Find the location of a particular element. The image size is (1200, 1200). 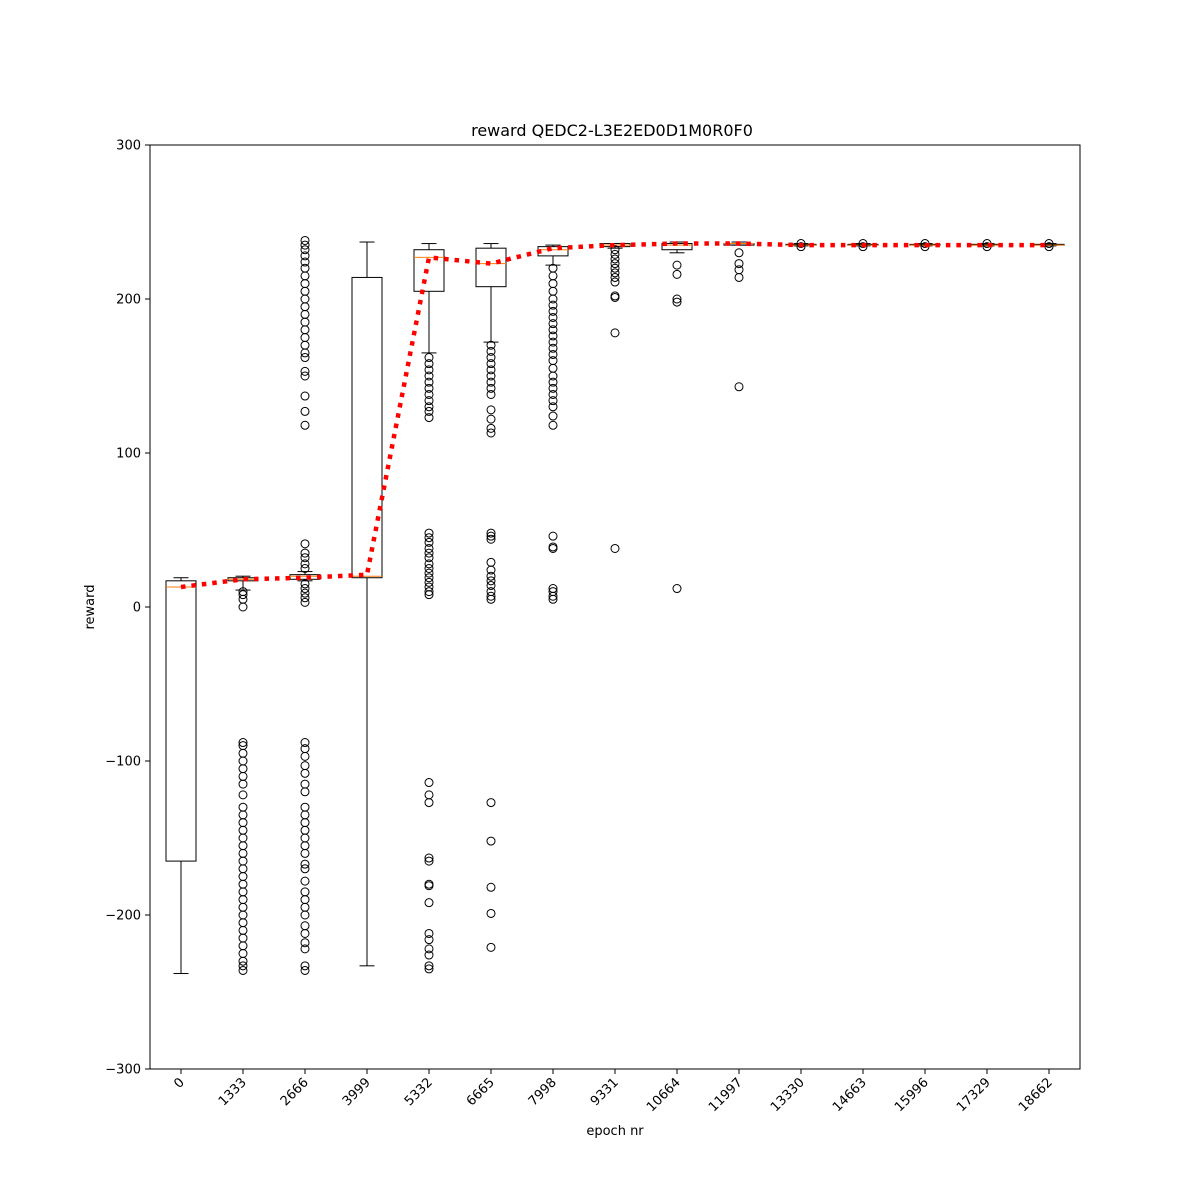

x-tick-label: 5332 is located at coordinates (419, 1092).